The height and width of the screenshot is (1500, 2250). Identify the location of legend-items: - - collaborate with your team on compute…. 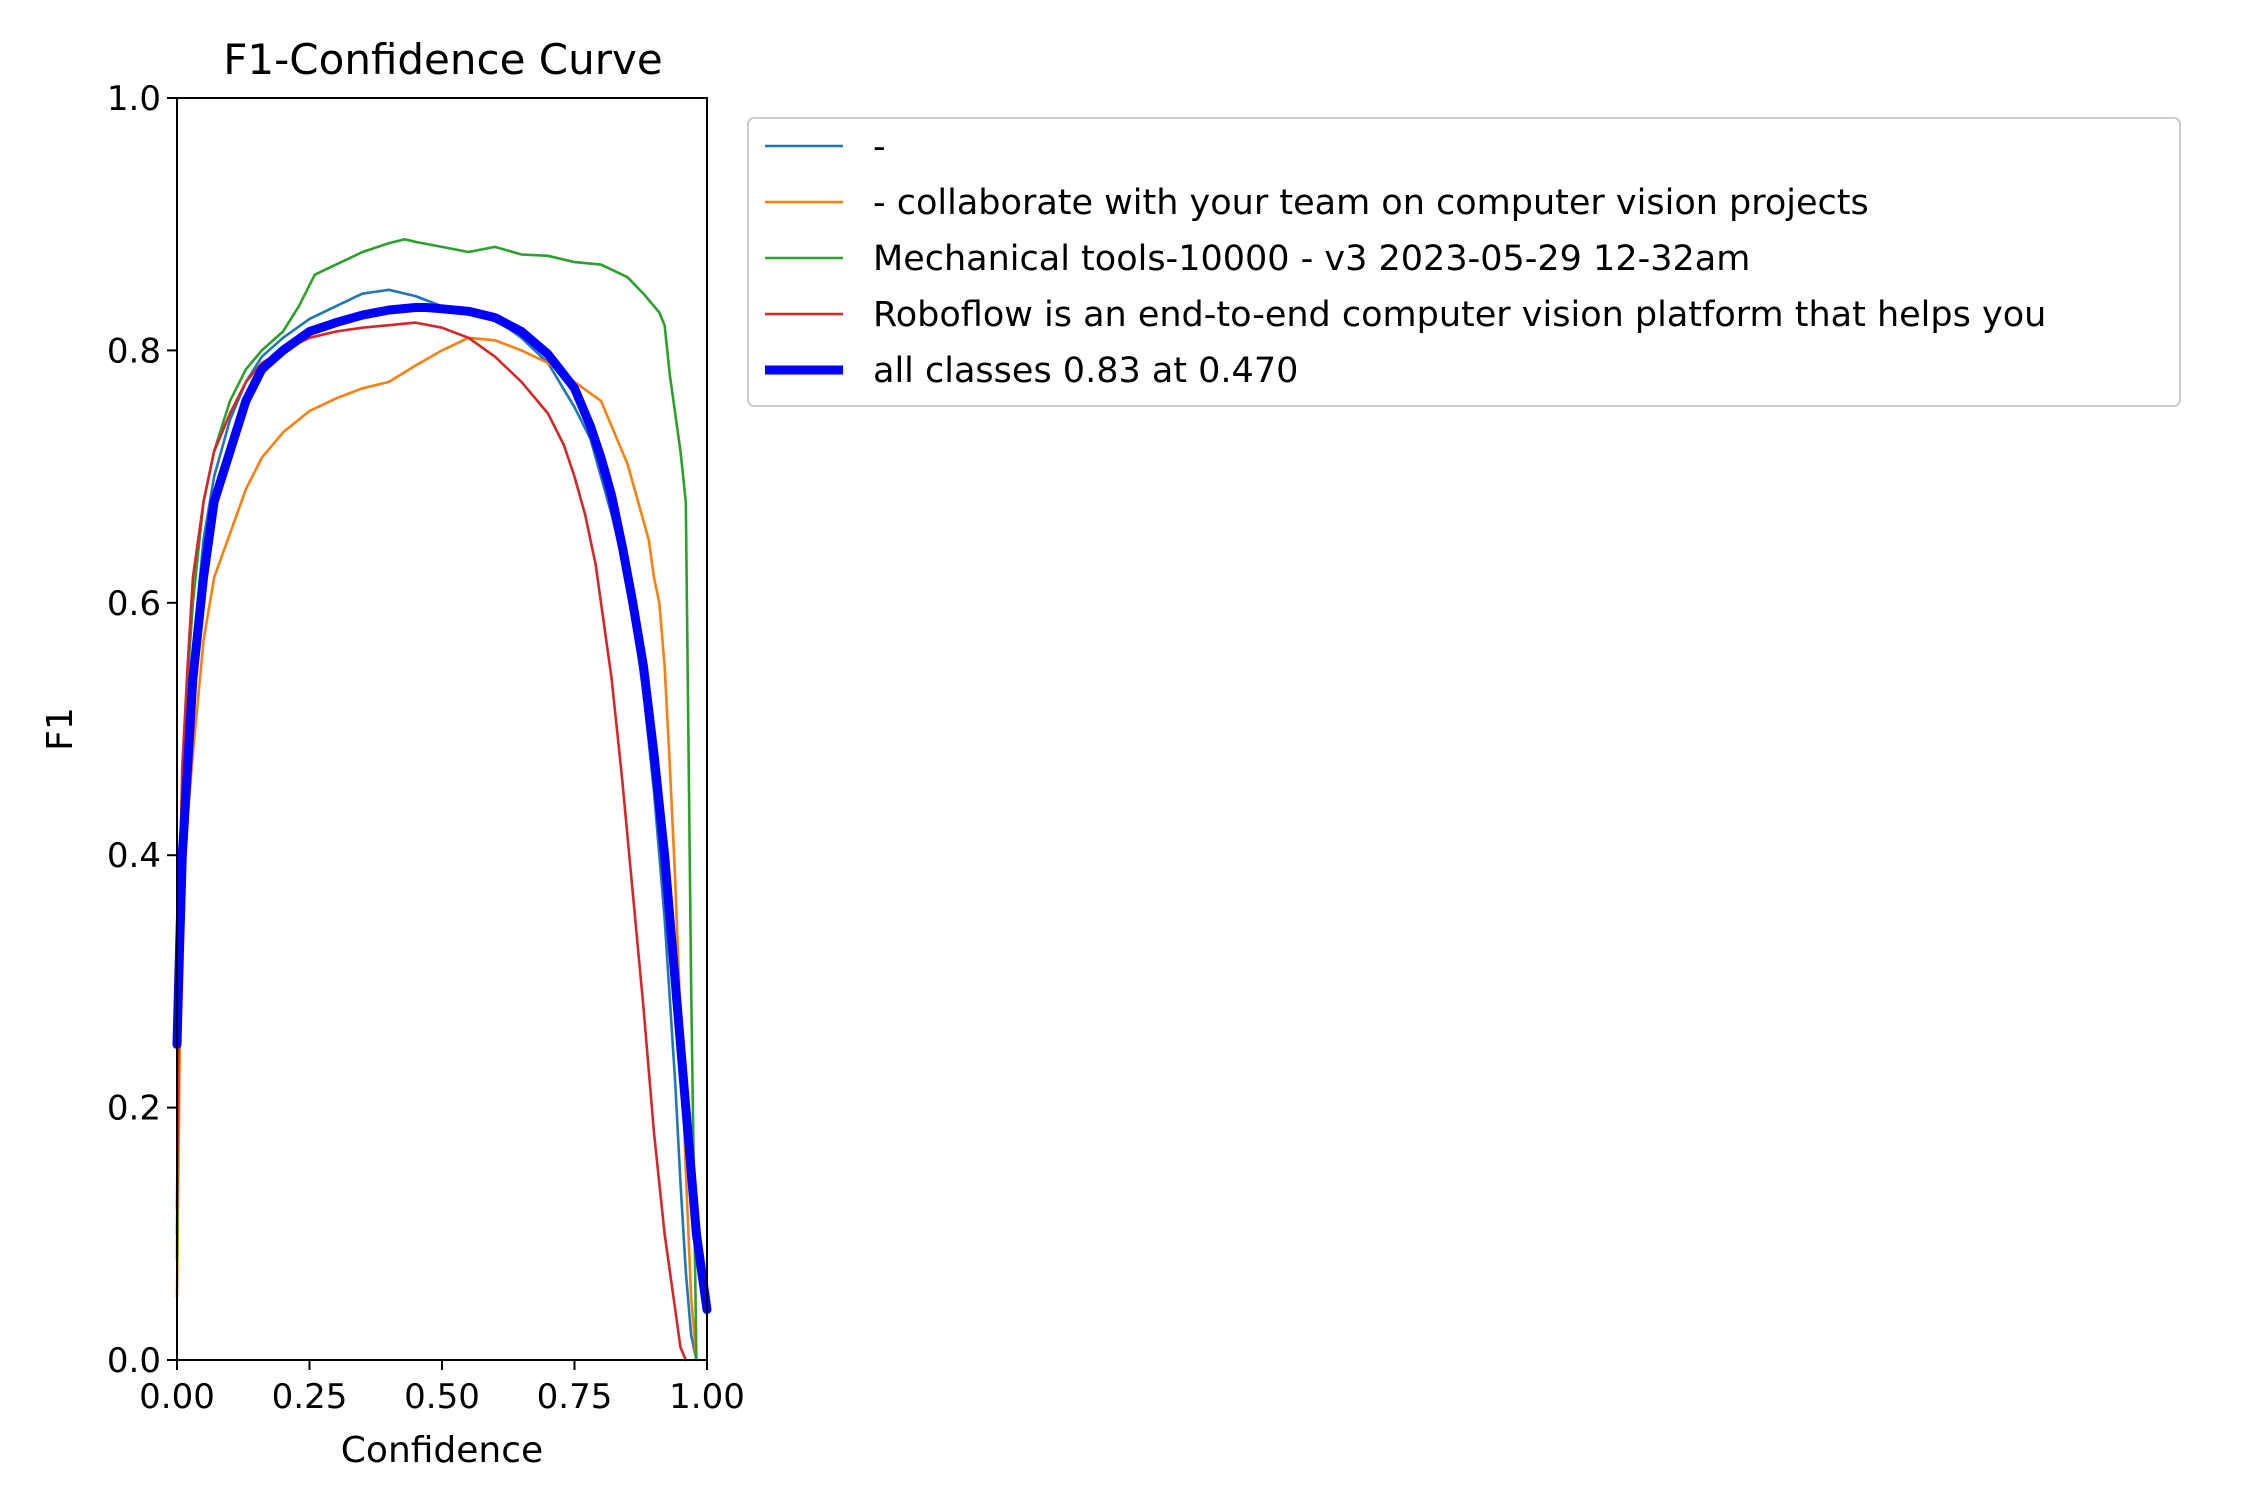
(1405, 259).